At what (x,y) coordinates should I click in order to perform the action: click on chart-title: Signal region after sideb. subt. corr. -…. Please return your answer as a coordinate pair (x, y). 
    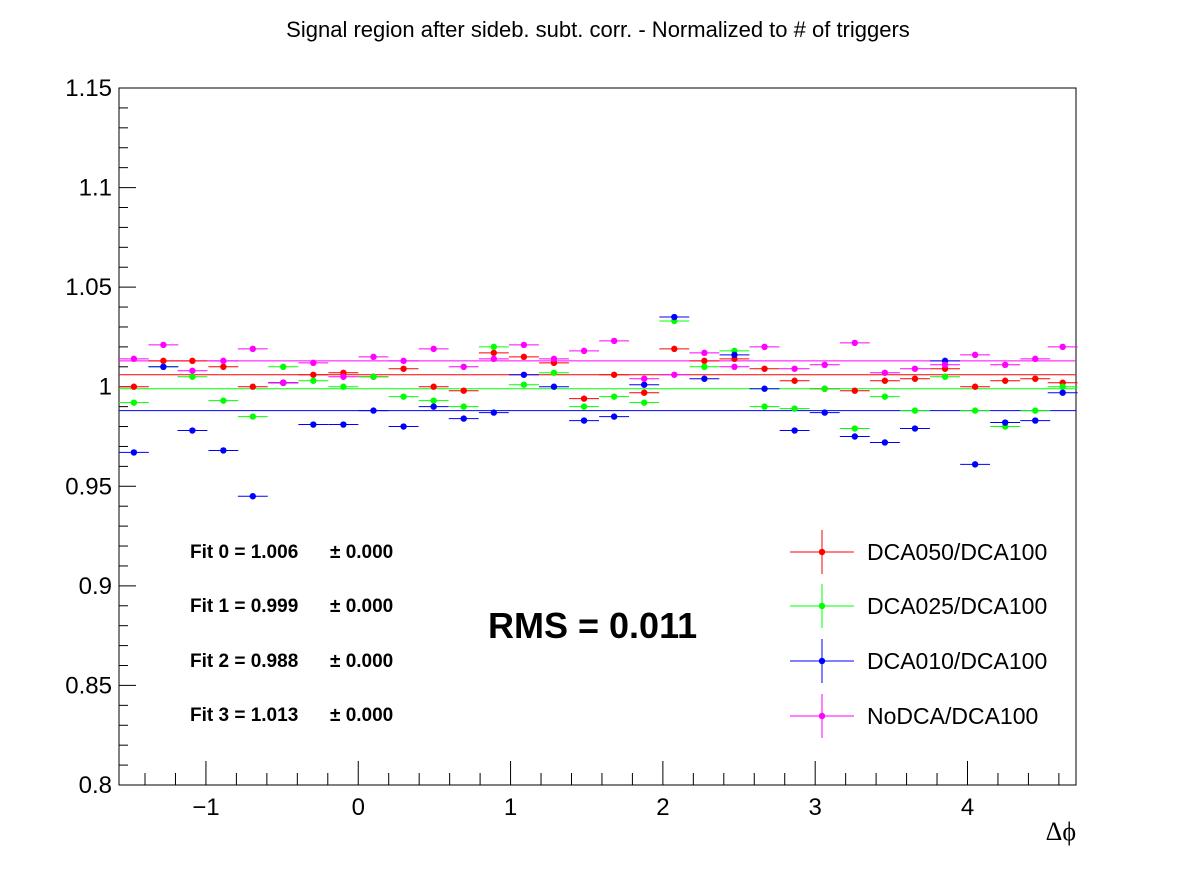
    Looking at the image, I should click on (598, 29).